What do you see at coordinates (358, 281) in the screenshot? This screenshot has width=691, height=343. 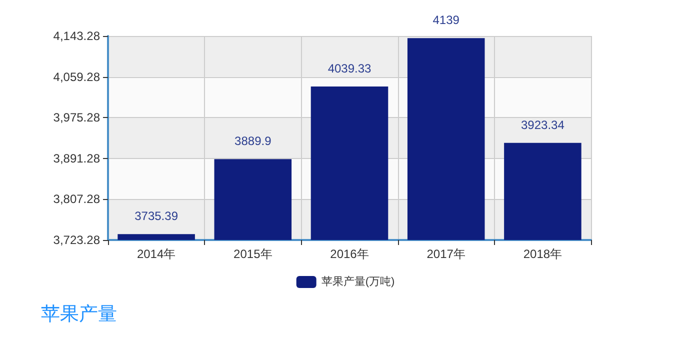 I see `legend-label: 苹果产量(万吨)` at bounding box center [358, 281].